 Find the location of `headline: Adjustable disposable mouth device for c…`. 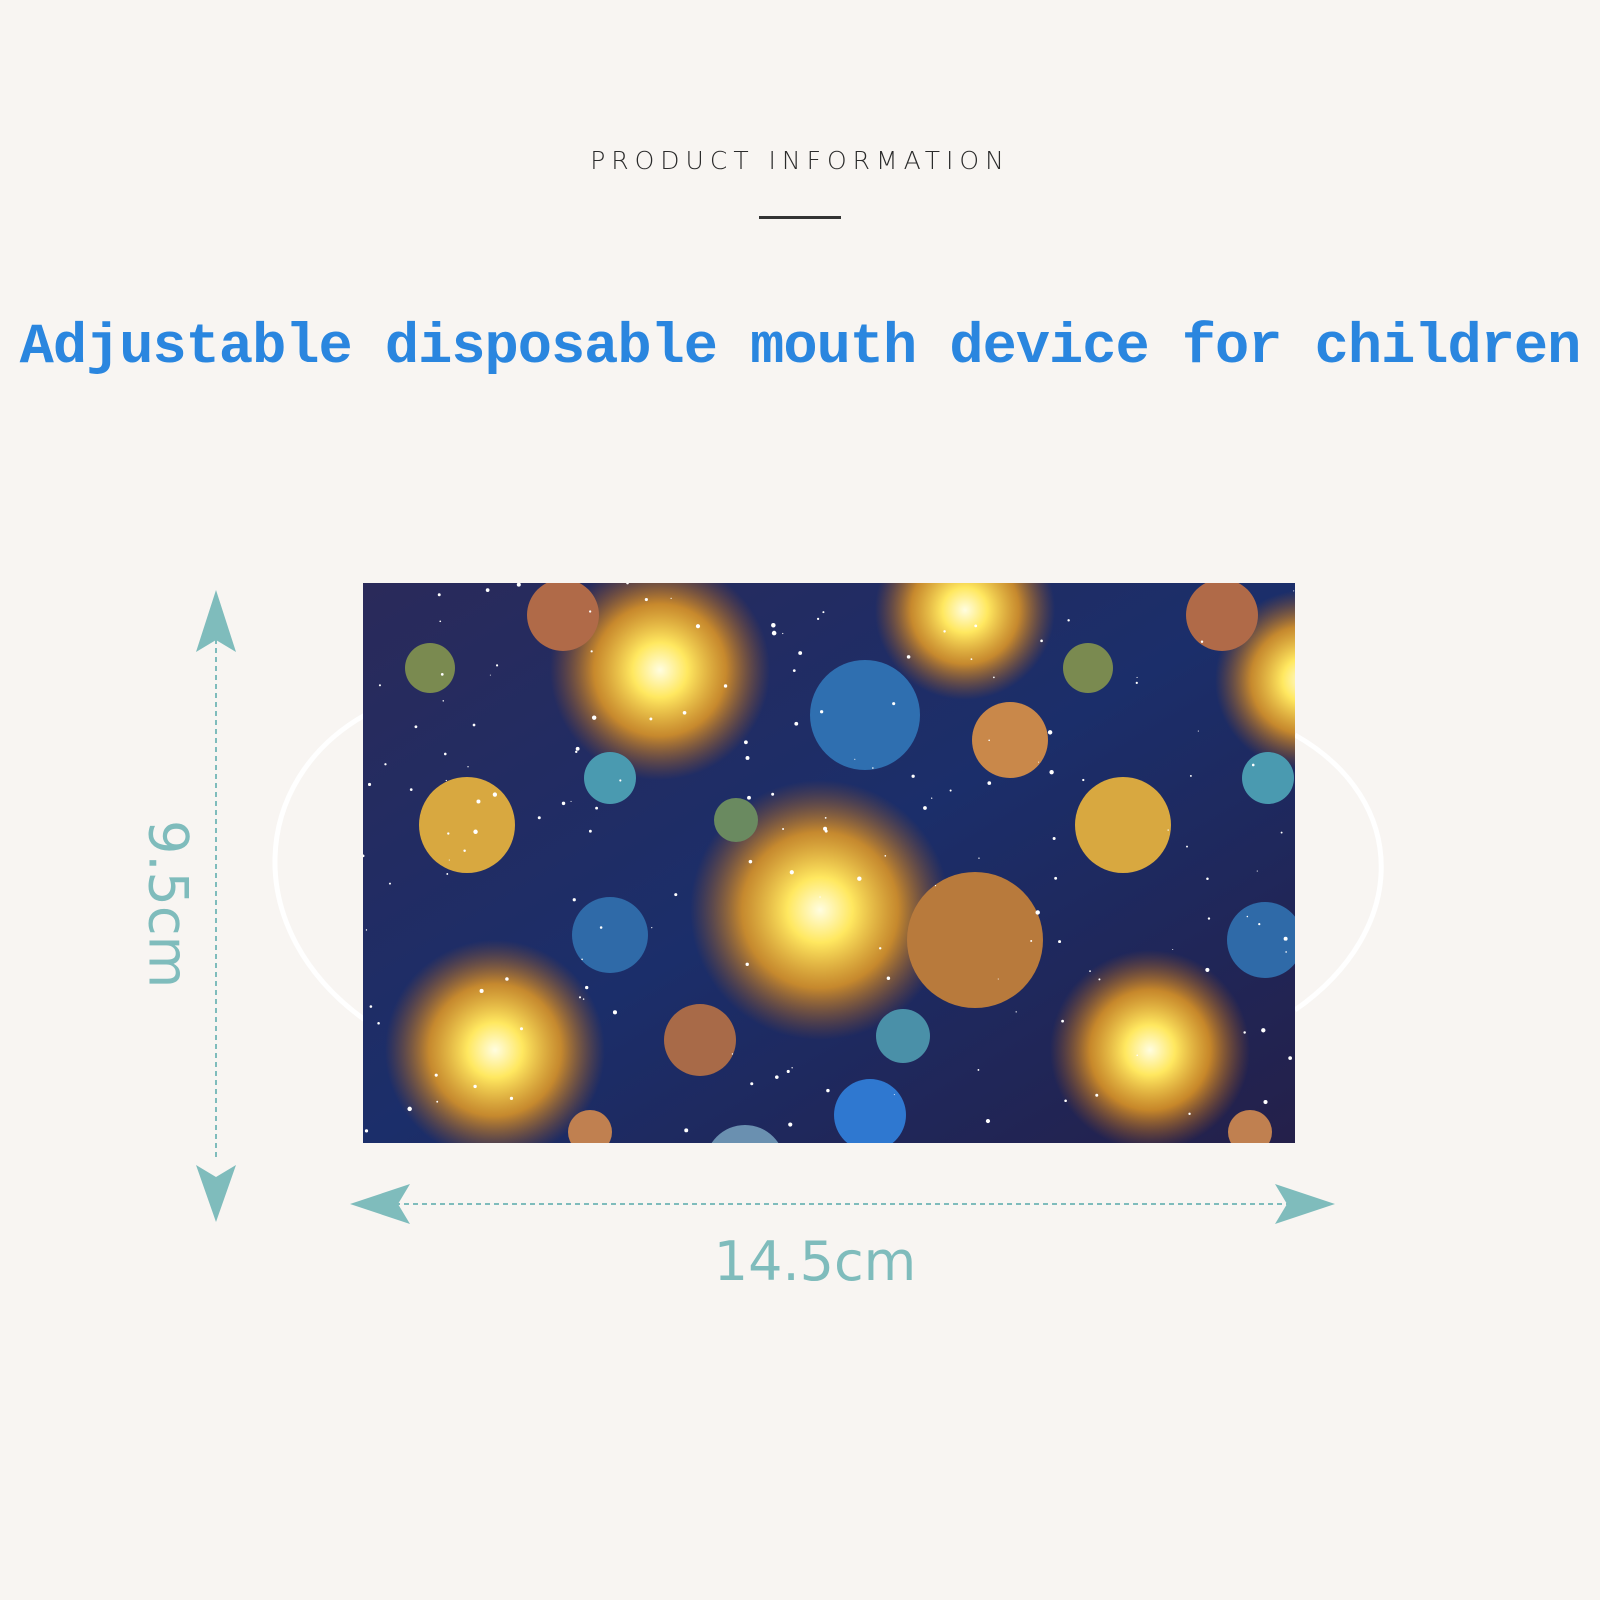

headline: Adjustable disposable mouth device for c… is located at coordinates (800, 348).